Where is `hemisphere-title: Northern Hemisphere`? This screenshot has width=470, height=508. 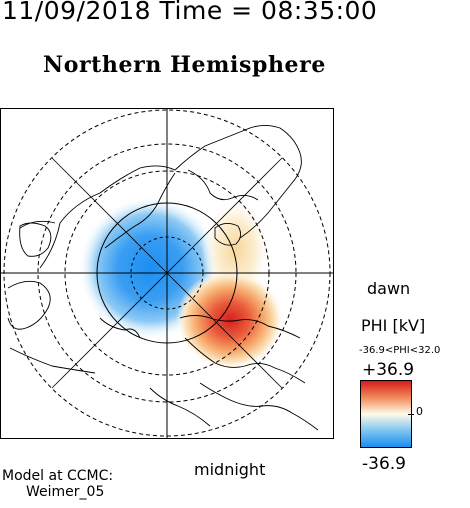
hemisphere-title: Northern Hemisphere is located at coordinates (184, 65).